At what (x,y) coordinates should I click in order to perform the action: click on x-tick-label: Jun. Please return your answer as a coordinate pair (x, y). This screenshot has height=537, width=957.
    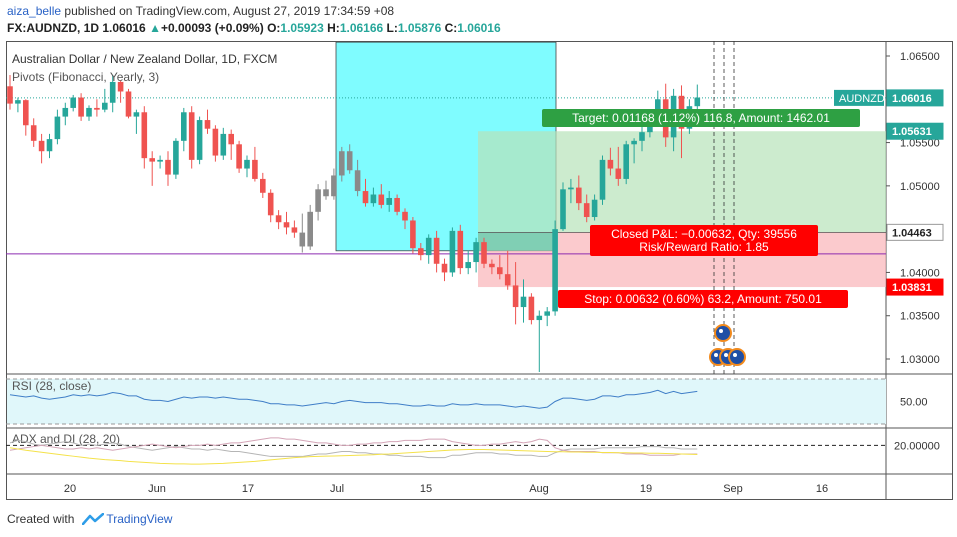
    Looking at the image, I should click on (157, 489).